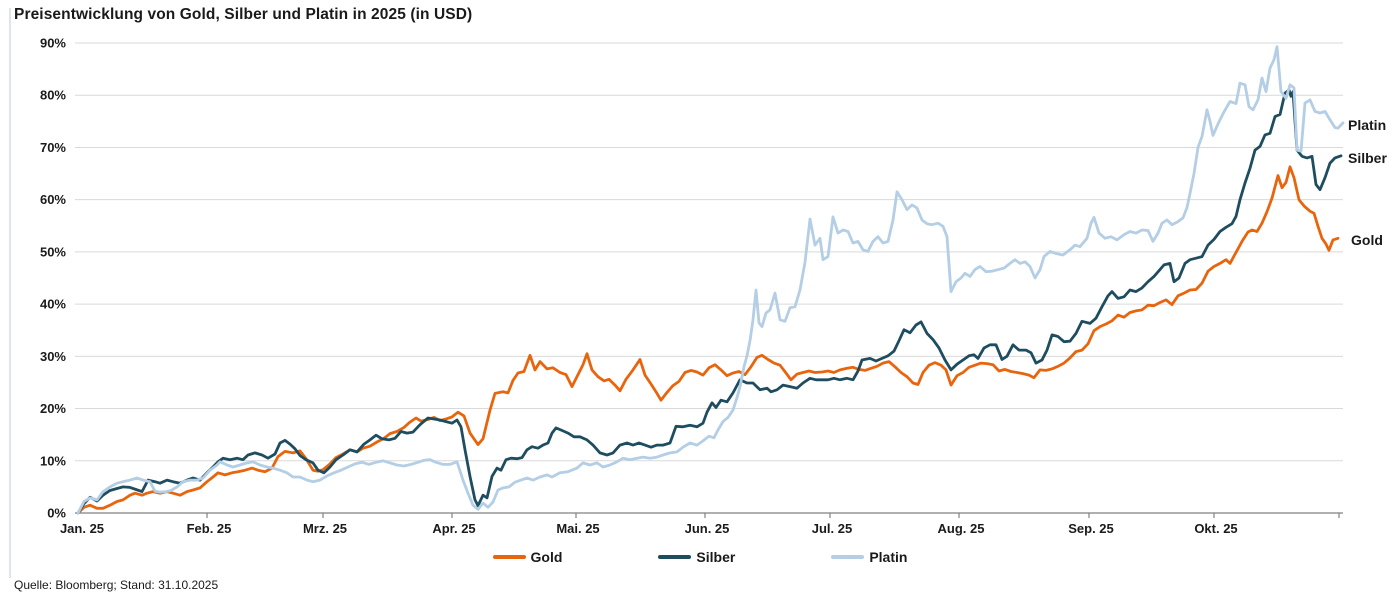  Describe the element at coordinates (546, 557) in the screenshot. I see `legend-label: Gold` at that location.